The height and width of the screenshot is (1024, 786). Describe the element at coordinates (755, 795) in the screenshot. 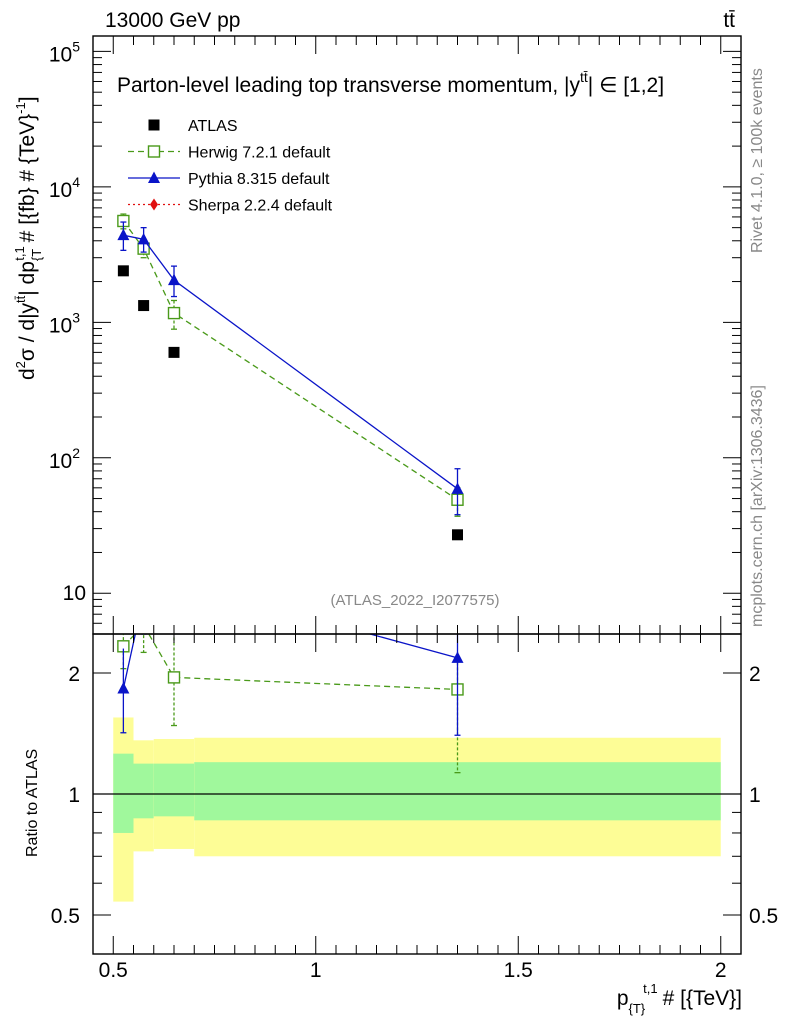

I see `ratio-y-tick-label-right: 1` at that location.